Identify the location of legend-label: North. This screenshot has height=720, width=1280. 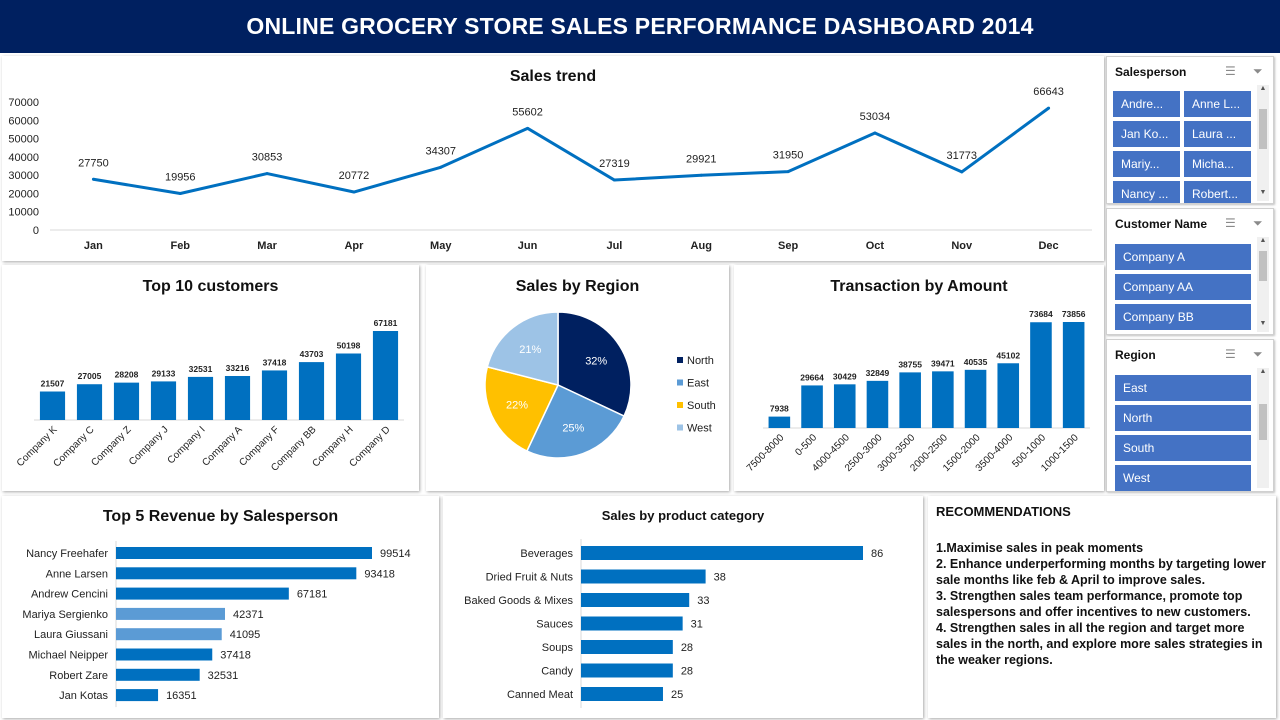
(700, 361).